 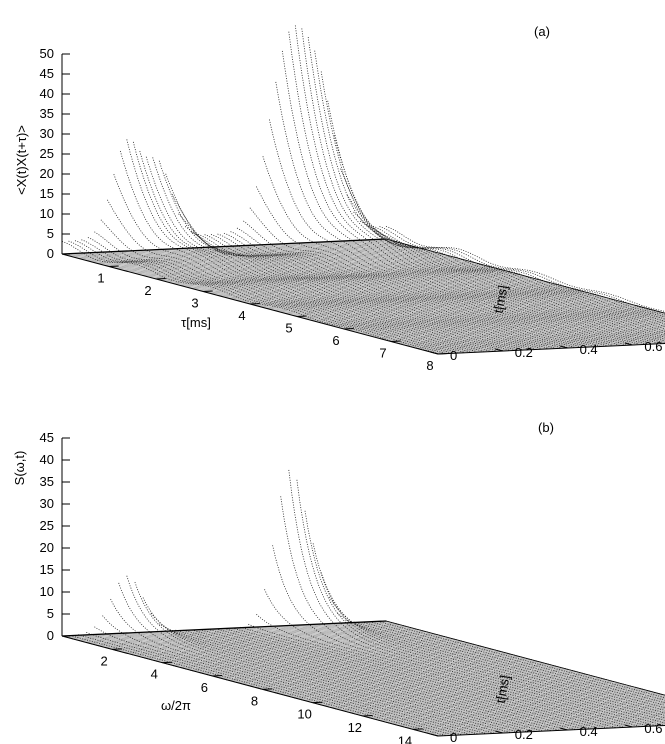 I want to click on x-tick-labels-b: 2 4 6 8 10 12 14, so click(x=257, y=698).